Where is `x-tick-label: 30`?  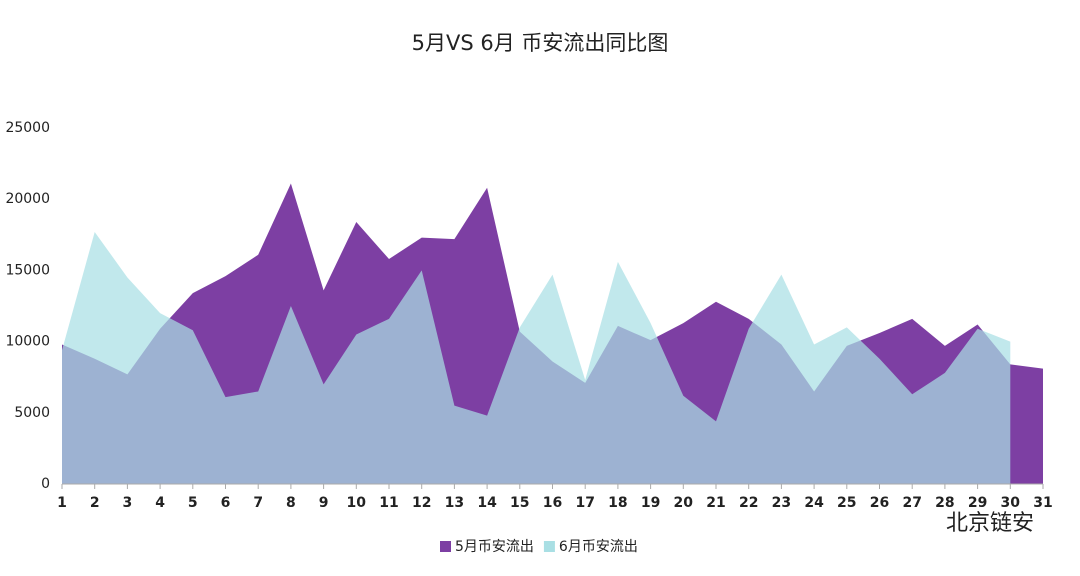 x-tick-label: 30 is located at coordinates (1011, 503).